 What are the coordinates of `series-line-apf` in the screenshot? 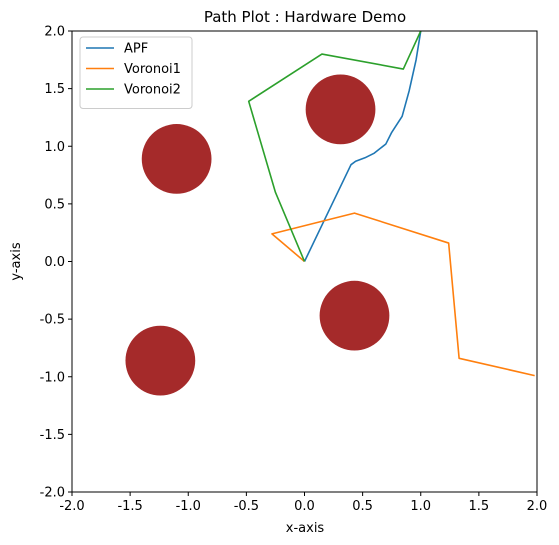 It's located at (362, 146).